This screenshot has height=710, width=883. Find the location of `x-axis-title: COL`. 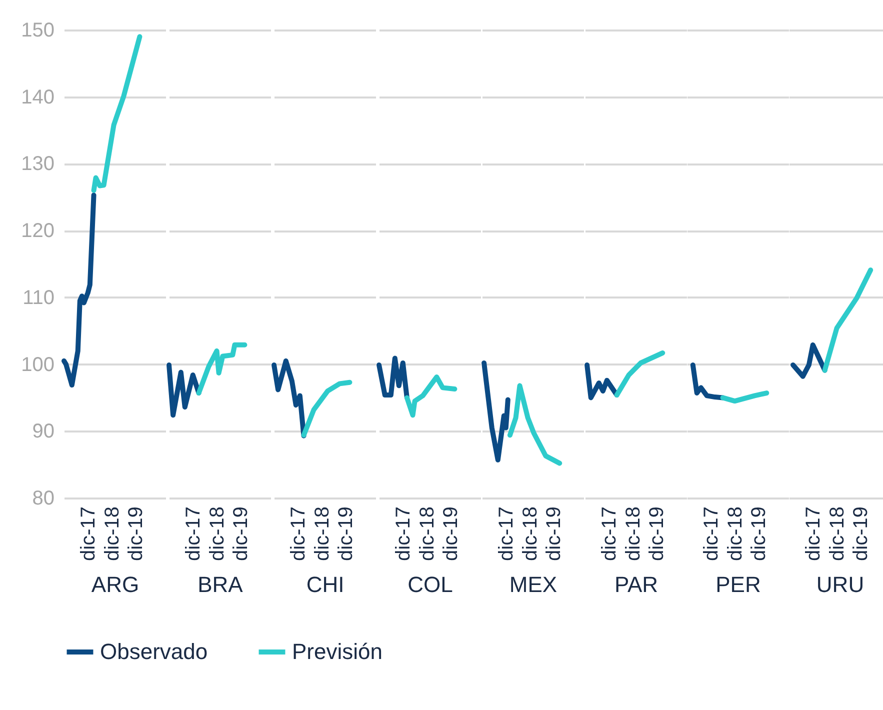

x-axis-title: COL is located at coordinates (430, 584).